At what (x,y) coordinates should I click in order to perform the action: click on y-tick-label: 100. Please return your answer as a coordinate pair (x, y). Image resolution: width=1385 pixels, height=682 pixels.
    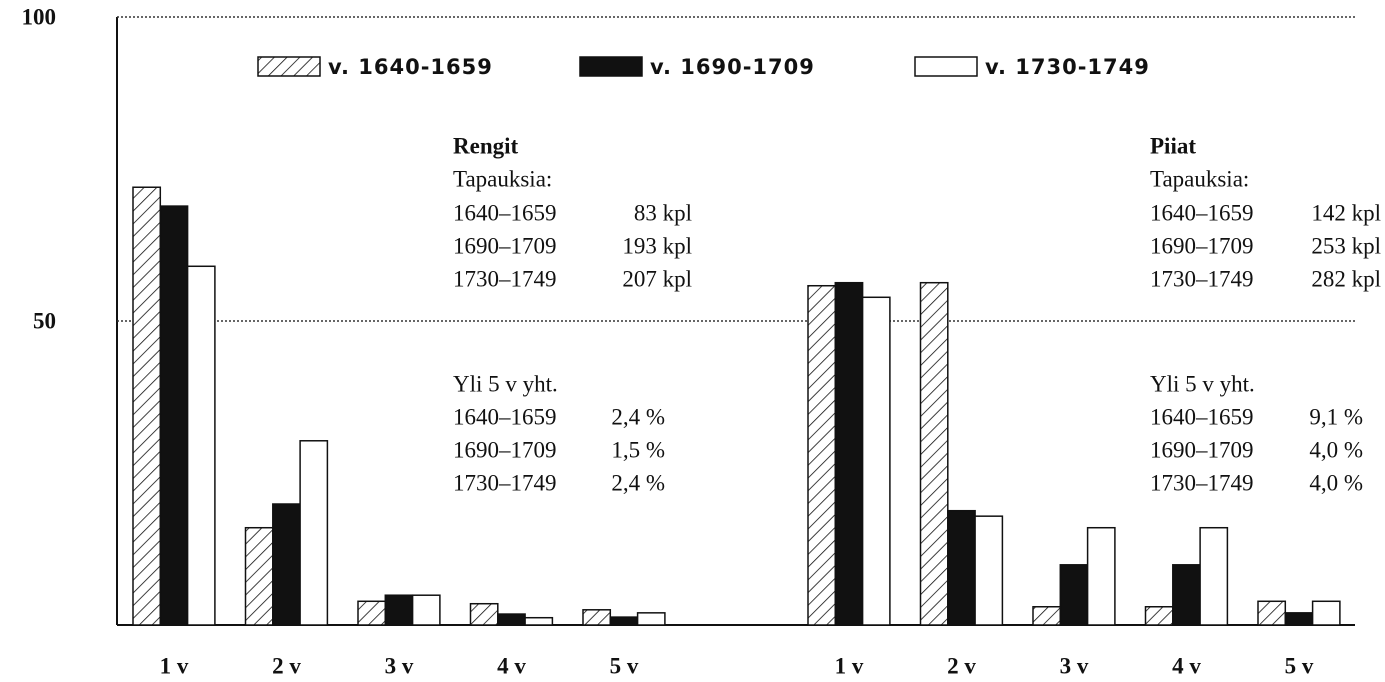
    Looking at the image, I should click on (39, 16).